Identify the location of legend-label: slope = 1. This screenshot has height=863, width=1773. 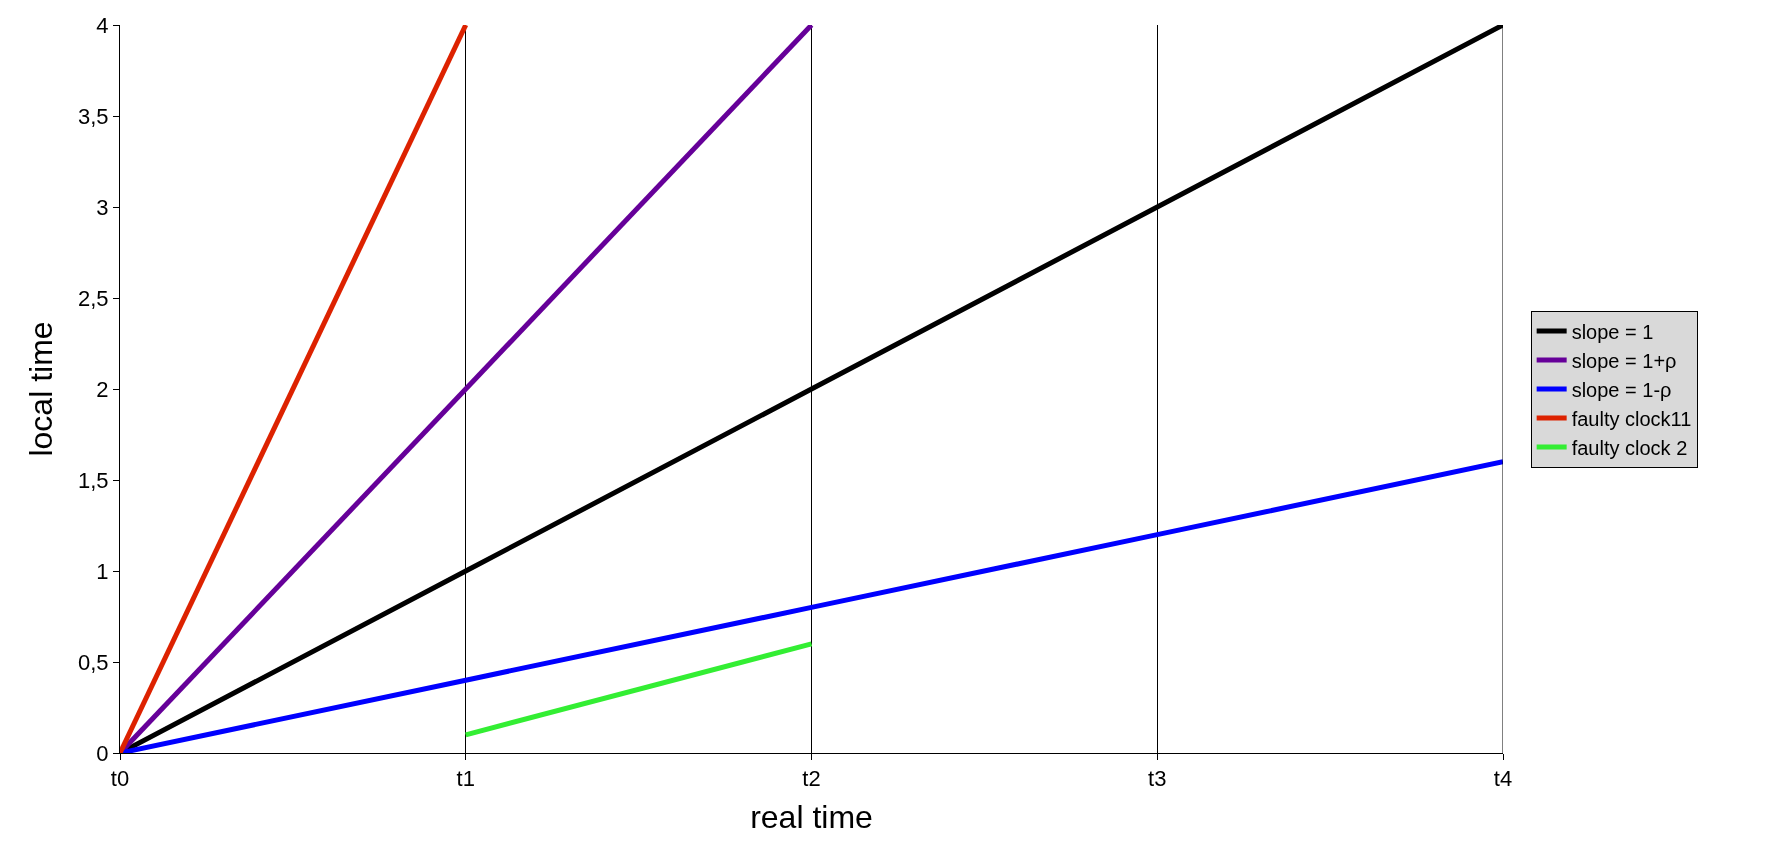
(1612, 331).